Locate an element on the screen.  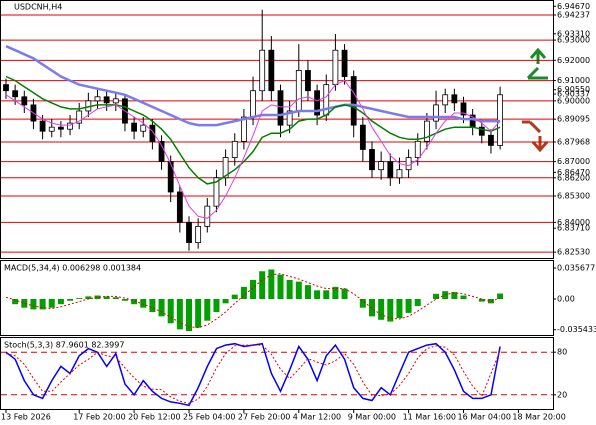
macd-signal is located at coordinates (253, 301).